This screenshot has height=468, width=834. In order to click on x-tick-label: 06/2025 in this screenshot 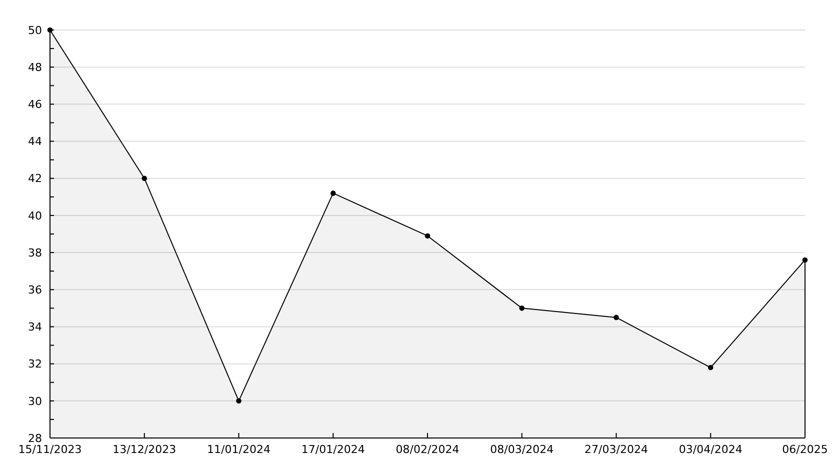, I will do `click(805, 449)`.